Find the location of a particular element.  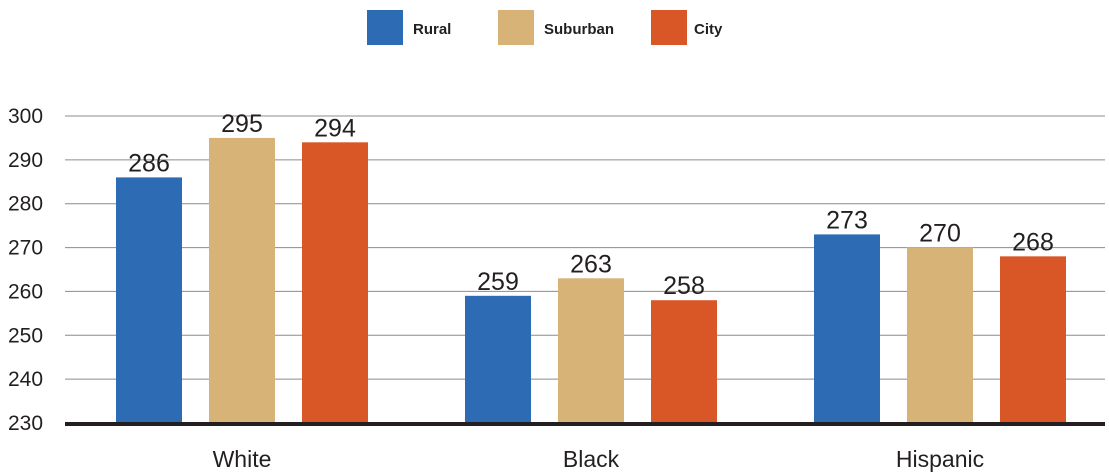

legend: Rural Suburban City is located at coordinates (545, 27).